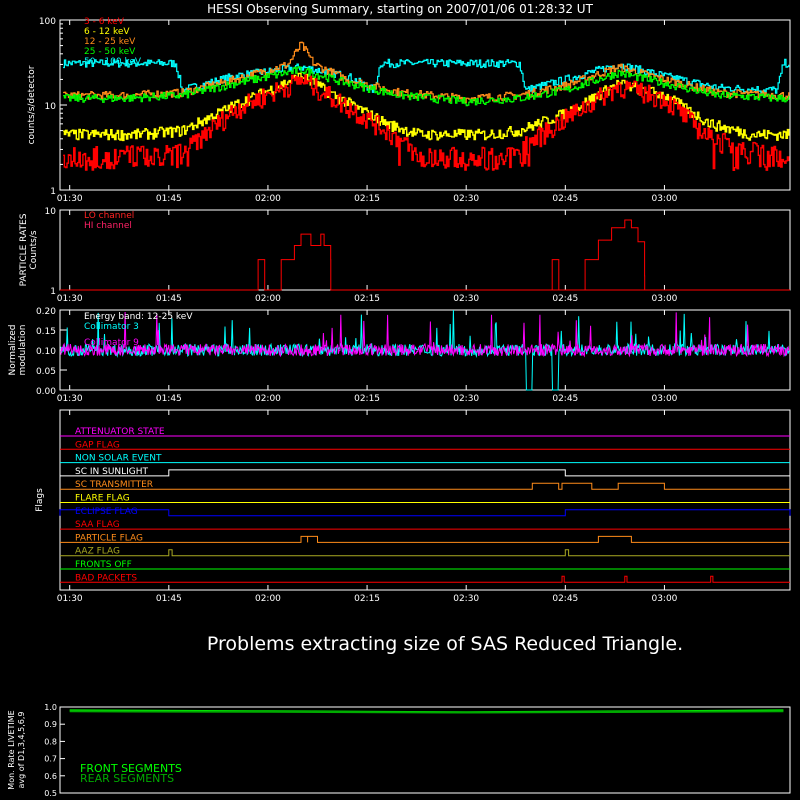 This screenshot has width=800, height=800. What do you see at coordinates (24, 249) in the screenshot?
I see `particle-ylabel-1: PARTICLE RATES` at bounding box center [24, 249].